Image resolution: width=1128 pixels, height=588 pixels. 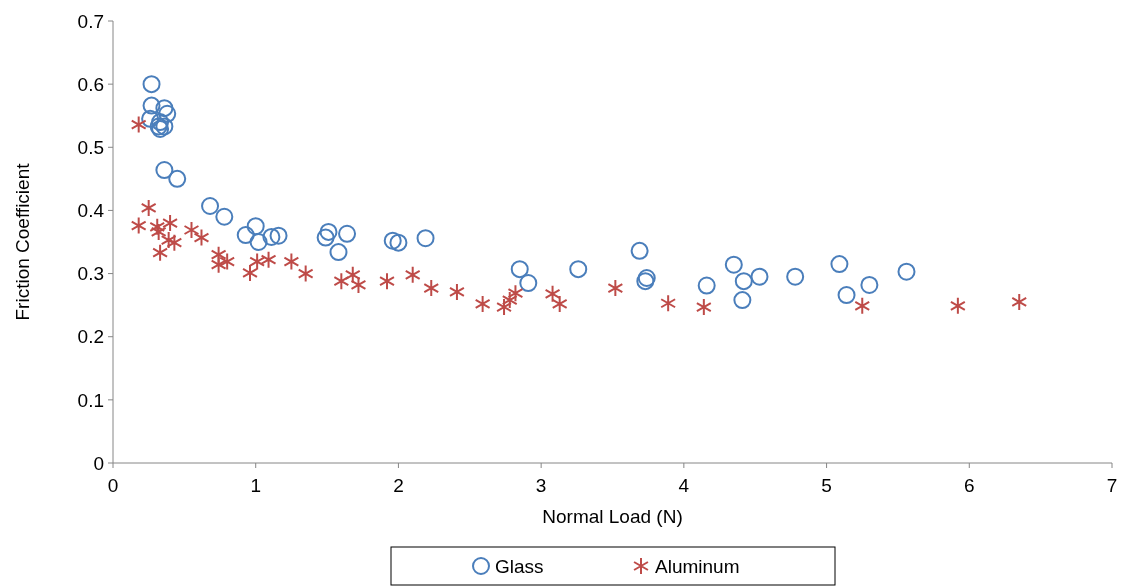 What do you see at coordinates (1112, 485) in the screenshot?
I see `x-tick-label: 7` at bounding box center [1112, 485].